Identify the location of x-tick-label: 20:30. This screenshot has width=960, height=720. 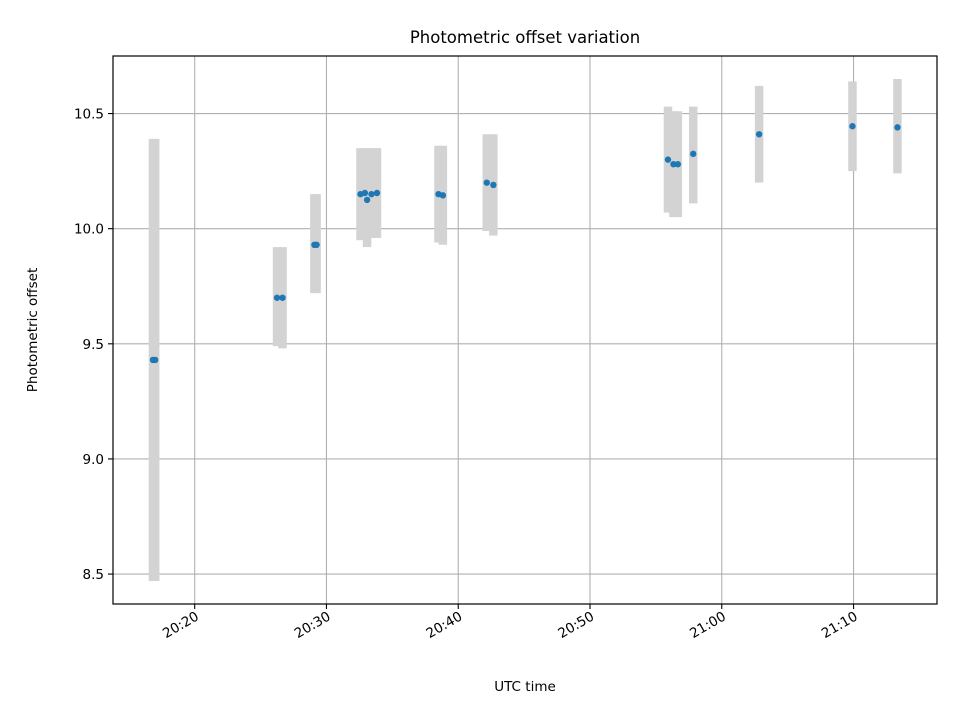
(313, 625).